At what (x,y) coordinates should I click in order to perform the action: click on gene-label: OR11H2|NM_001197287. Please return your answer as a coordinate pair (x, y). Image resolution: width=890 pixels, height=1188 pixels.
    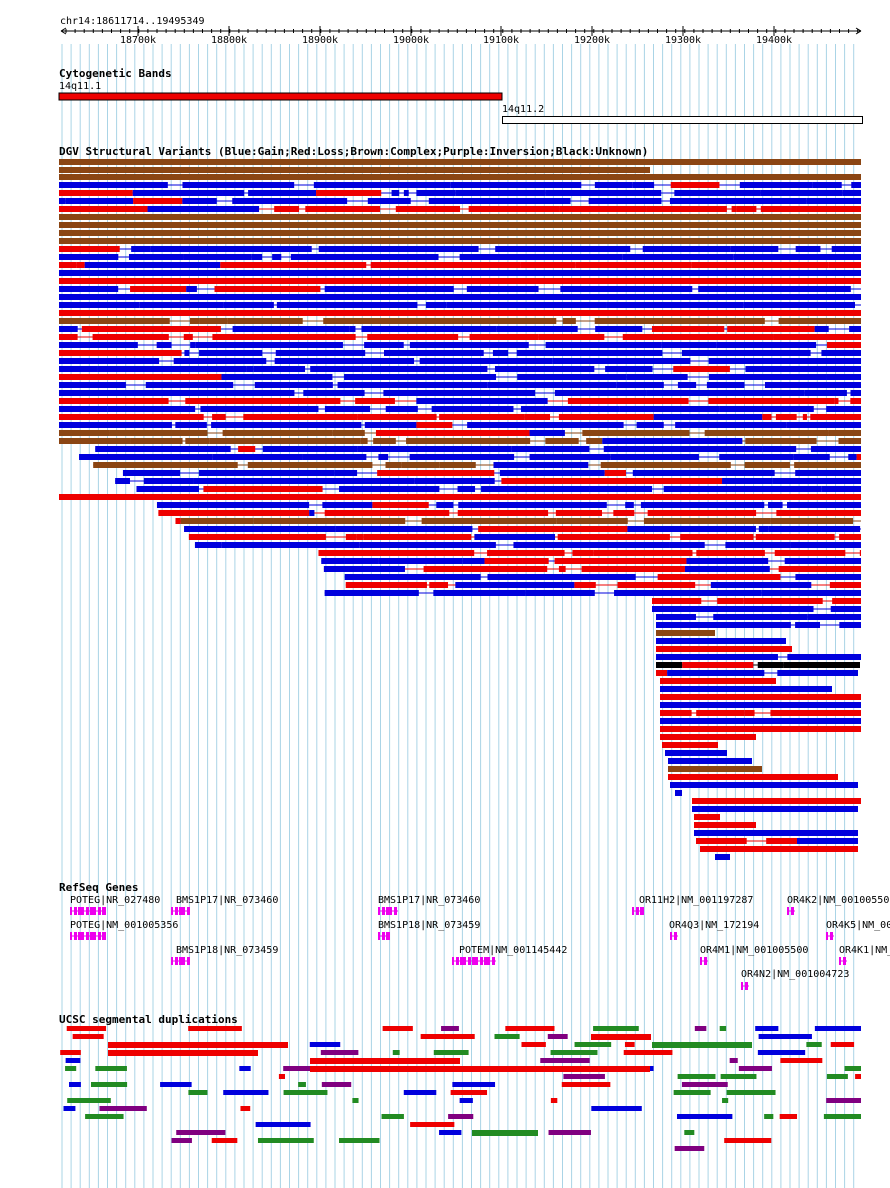
    Looking at the image, I should click on (696, 900).